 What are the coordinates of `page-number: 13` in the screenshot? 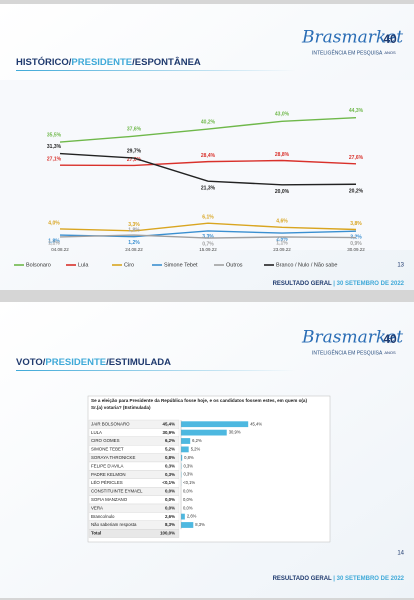 It's located at (400, 266).